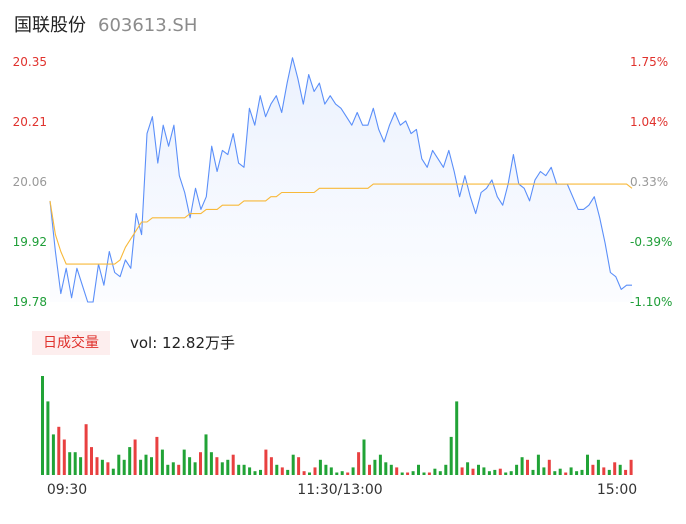 Image resolution: width=686 pixels, height=524 pixels. I want to click on volume-readout: vol: 12.82万手, so click(182, 343).